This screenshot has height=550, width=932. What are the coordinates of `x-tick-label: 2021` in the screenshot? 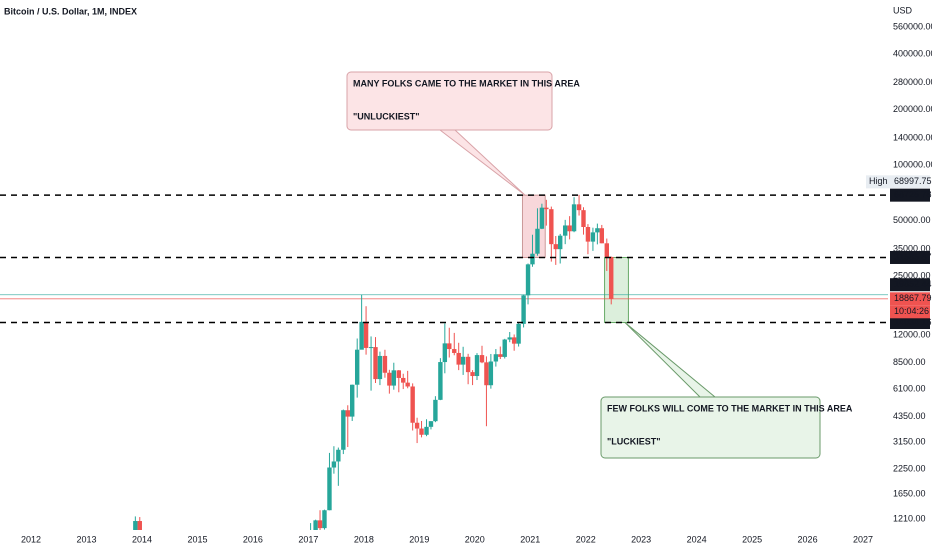 It's located at (530, 539).